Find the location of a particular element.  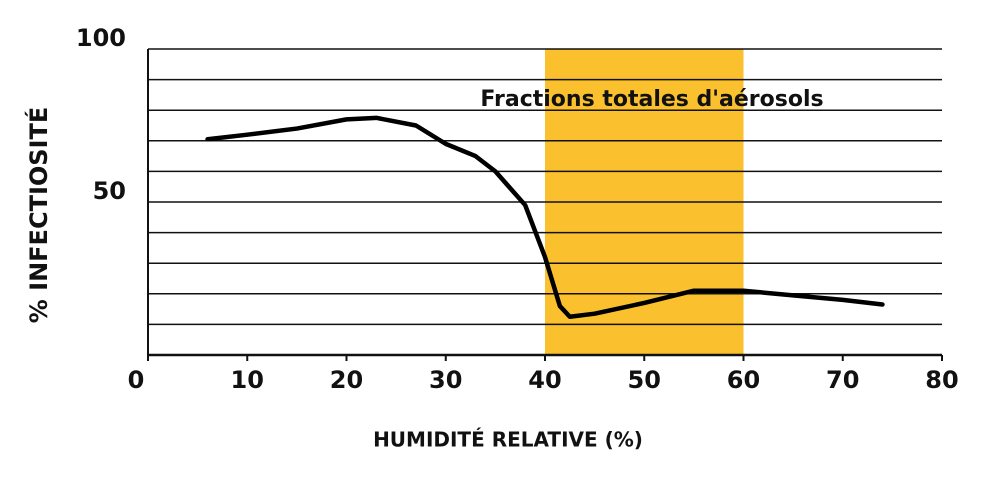

x-tick-label: 70 is located at coordinates (842, 380).